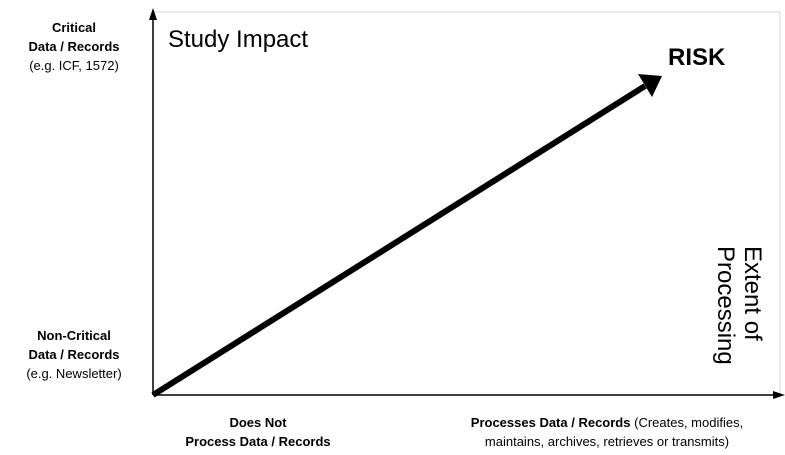  Describe the element at coordinates (550, 422) in the screenshot. I see `x-right-bold: Processes Data / Records` at that location.